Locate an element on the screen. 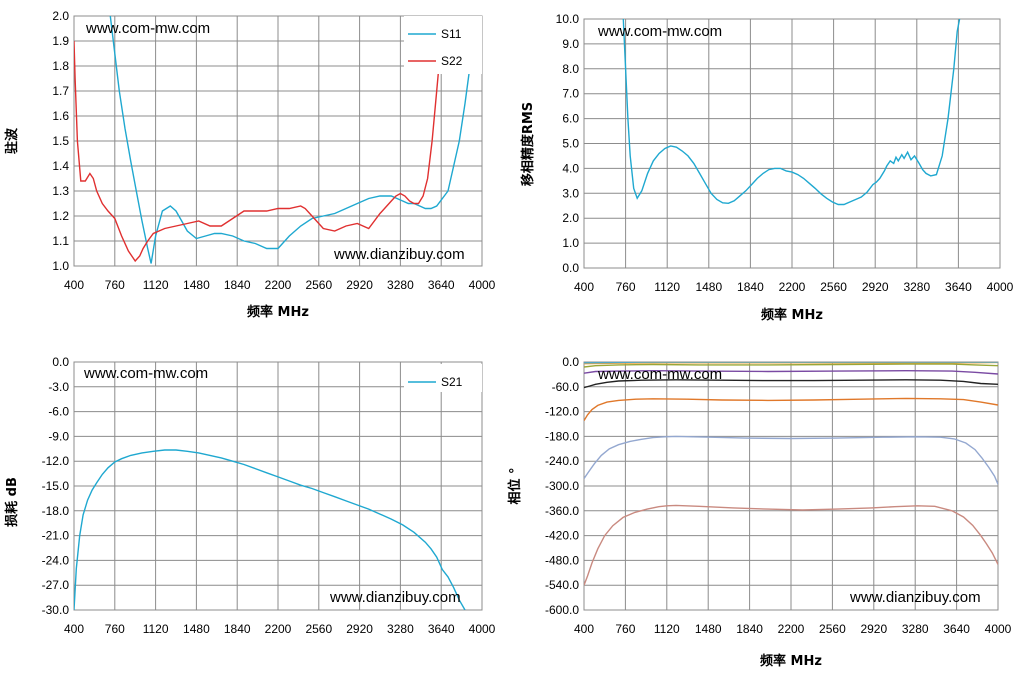  insertion-loss-y-tick-label: -3.0 is located at coordinates (58, 387).